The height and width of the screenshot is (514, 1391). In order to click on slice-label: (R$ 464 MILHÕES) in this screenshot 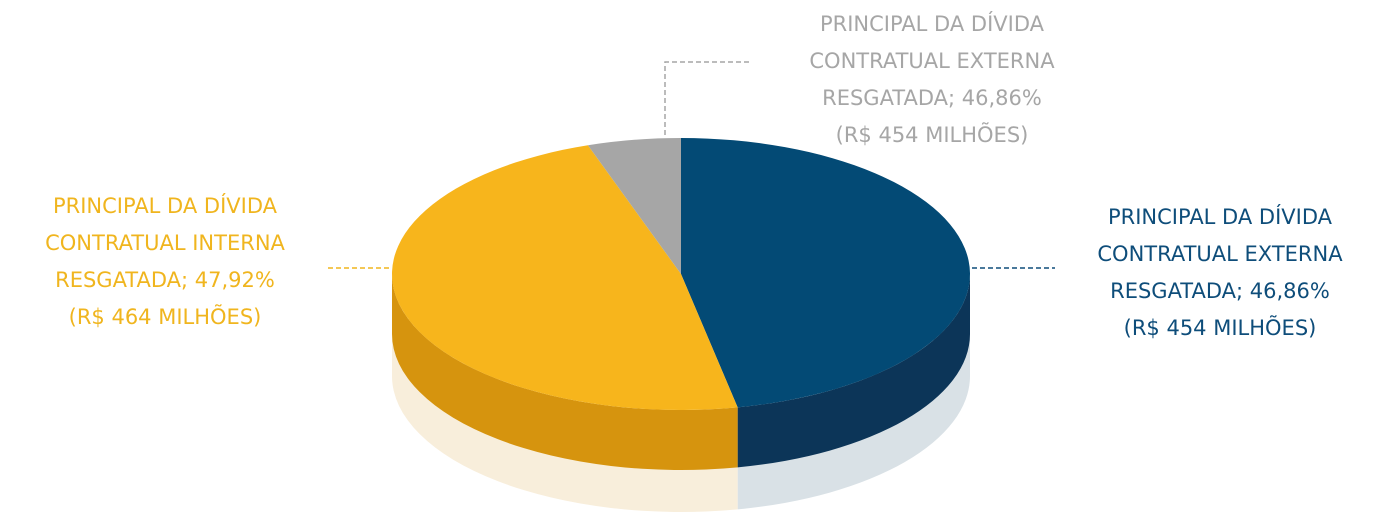, I will do `click(165, 316)`.